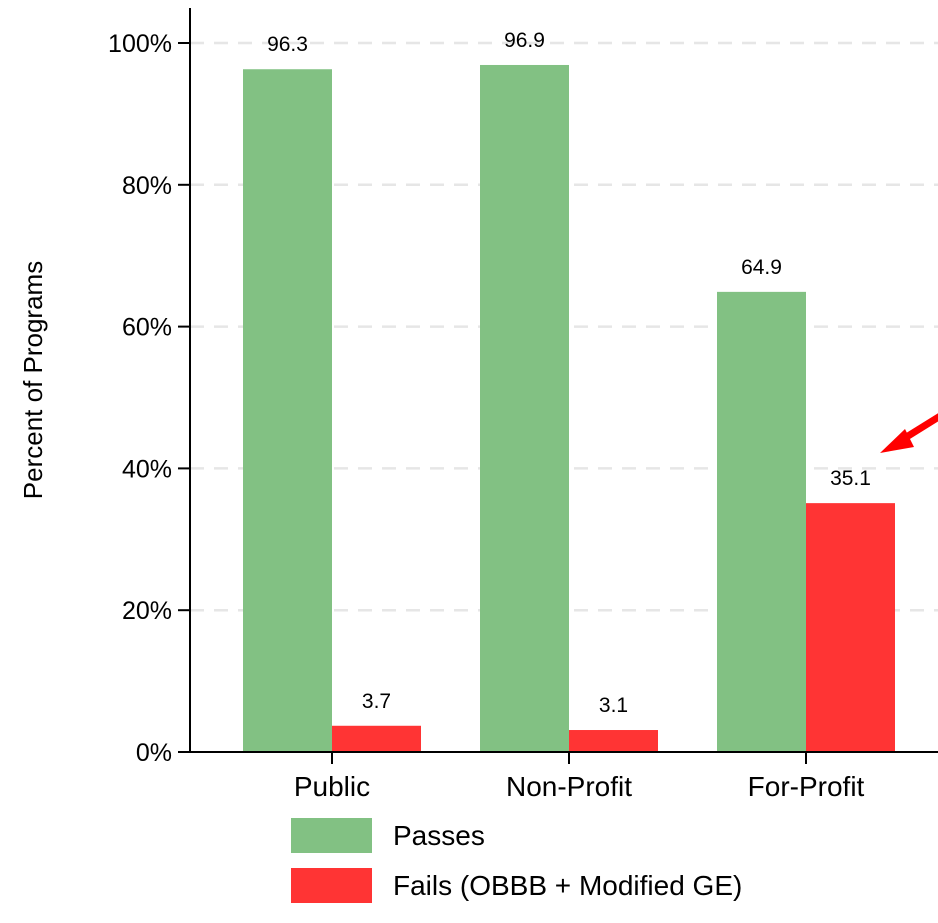 This screenshot has height=923, width=938. I want to click on y-tick-label: 60%, so click(147, 328).